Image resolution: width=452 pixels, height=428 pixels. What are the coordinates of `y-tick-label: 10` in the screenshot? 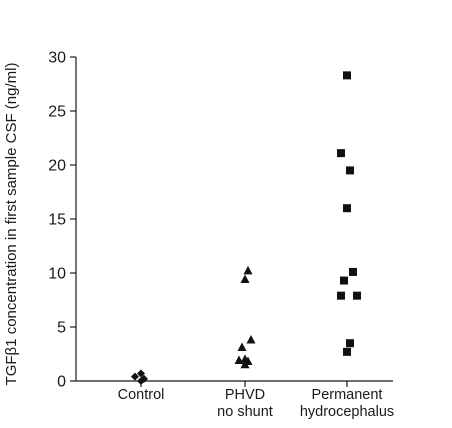 It's located at (57, 274).